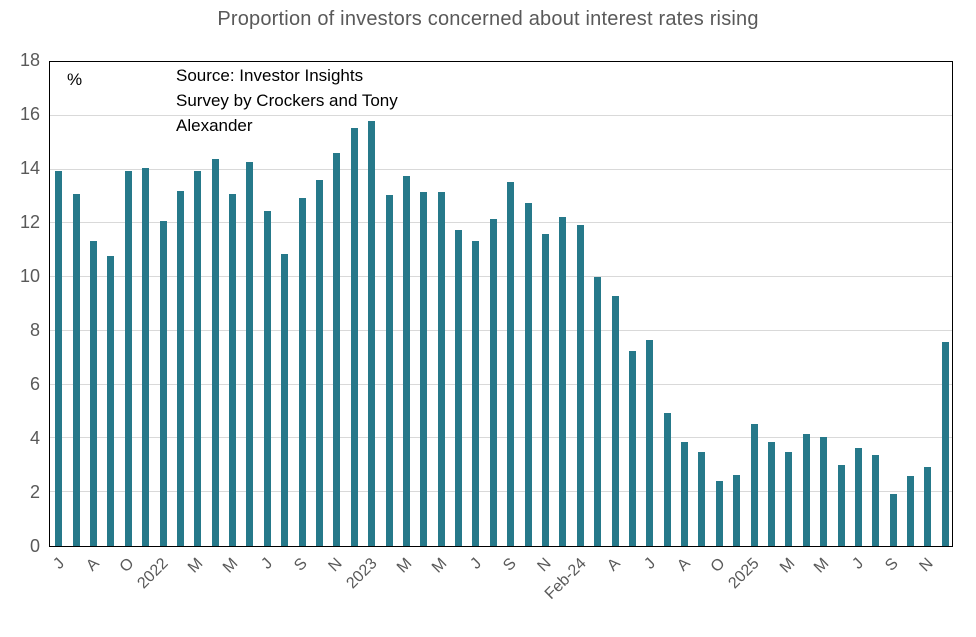 The height and width of the screenshot is (637, 976). Describe the element at coordinates (75, 79) in the screenshot. I see `y-axis-unit-label: %` at that location.